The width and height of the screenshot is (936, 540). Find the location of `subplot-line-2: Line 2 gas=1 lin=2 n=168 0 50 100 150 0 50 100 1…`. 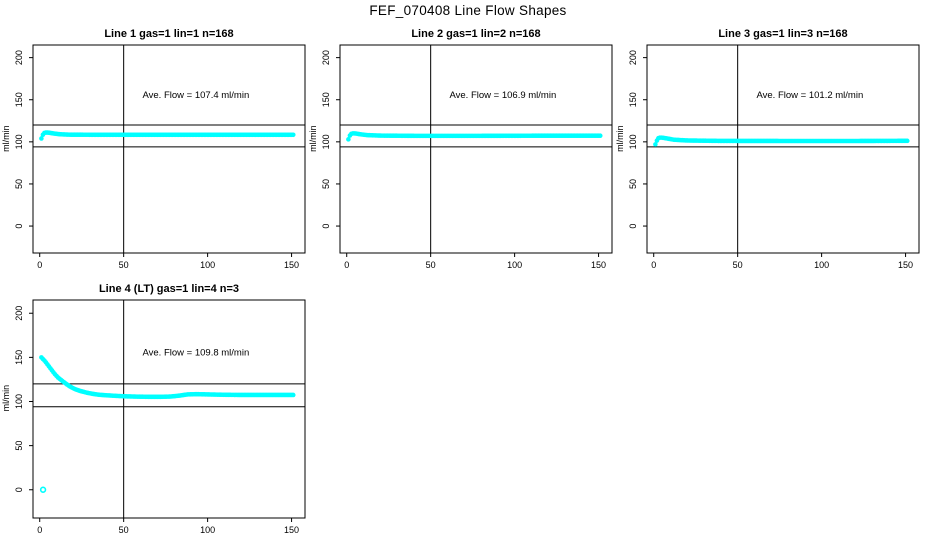

subplot-line-2: Line 2 gas=1 lin=2 n=168 0 50 100 150 0 50 100 1… is located at coordinates (460, 149).